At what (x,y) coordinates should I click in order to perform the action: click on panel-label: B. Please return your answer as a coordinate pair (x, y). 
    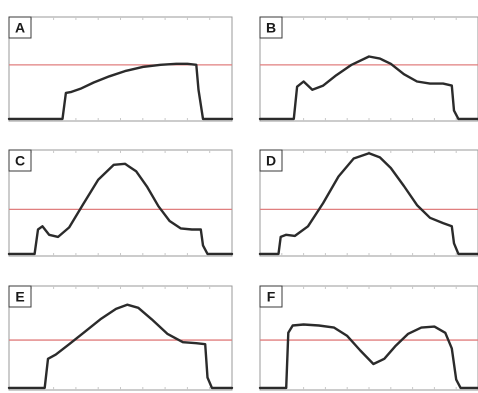
    Looking at the image, I should click on (271, 28).